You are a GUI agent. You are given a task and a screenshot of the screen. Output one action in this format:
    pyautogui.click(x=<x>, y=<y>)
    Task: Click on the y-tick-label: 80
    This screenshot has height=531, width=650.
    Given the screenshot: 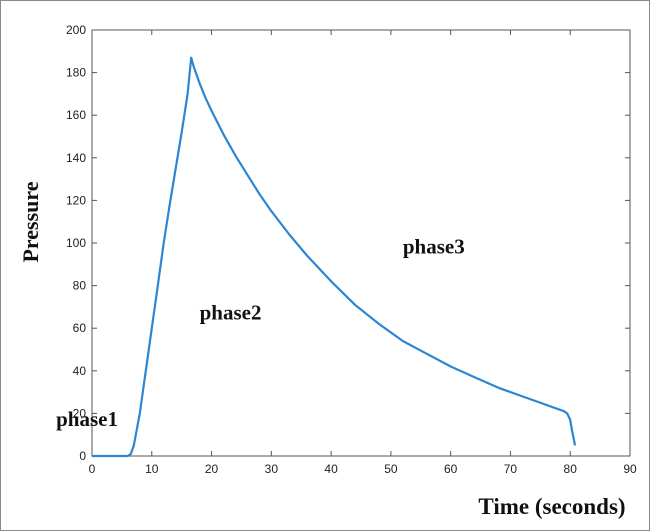 What is the action you would take?
    pyautogui.click(x=80, y=286)
    